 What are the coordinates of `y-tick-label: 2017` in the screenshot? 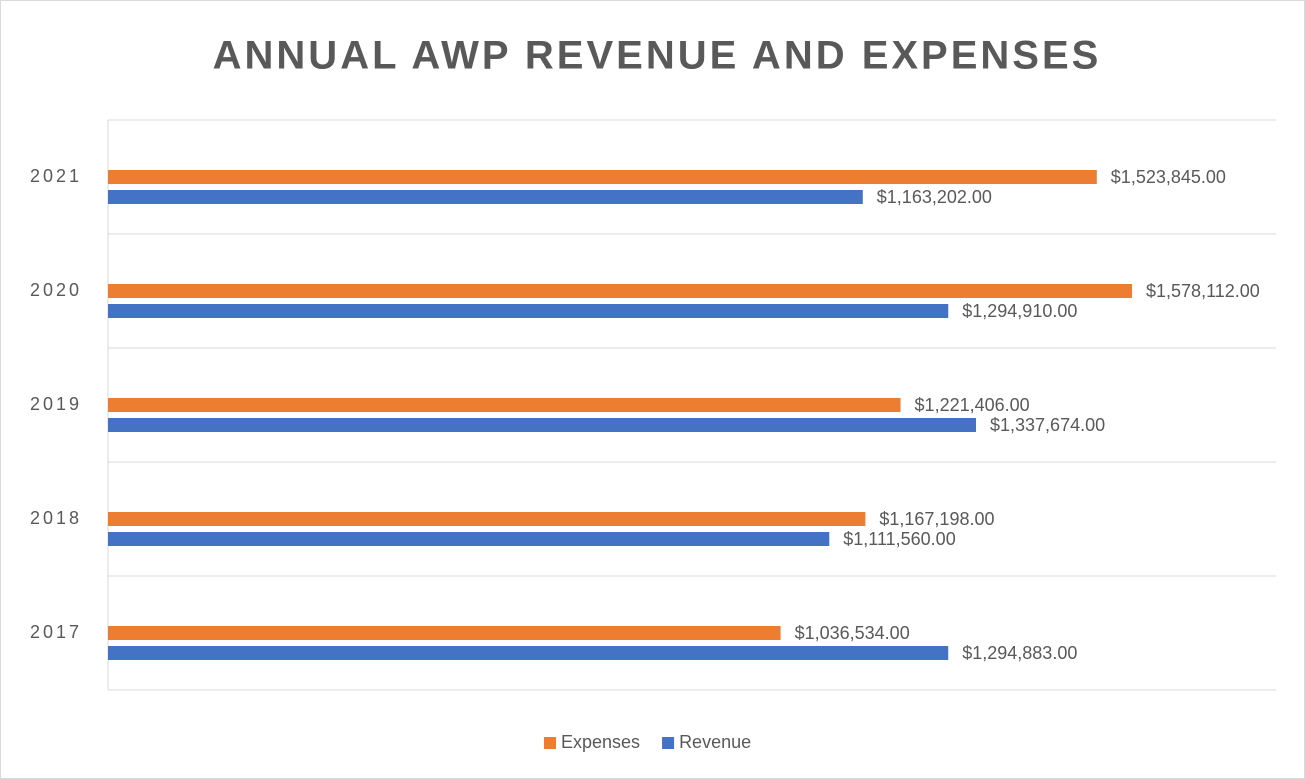 It's located at (56, 632).